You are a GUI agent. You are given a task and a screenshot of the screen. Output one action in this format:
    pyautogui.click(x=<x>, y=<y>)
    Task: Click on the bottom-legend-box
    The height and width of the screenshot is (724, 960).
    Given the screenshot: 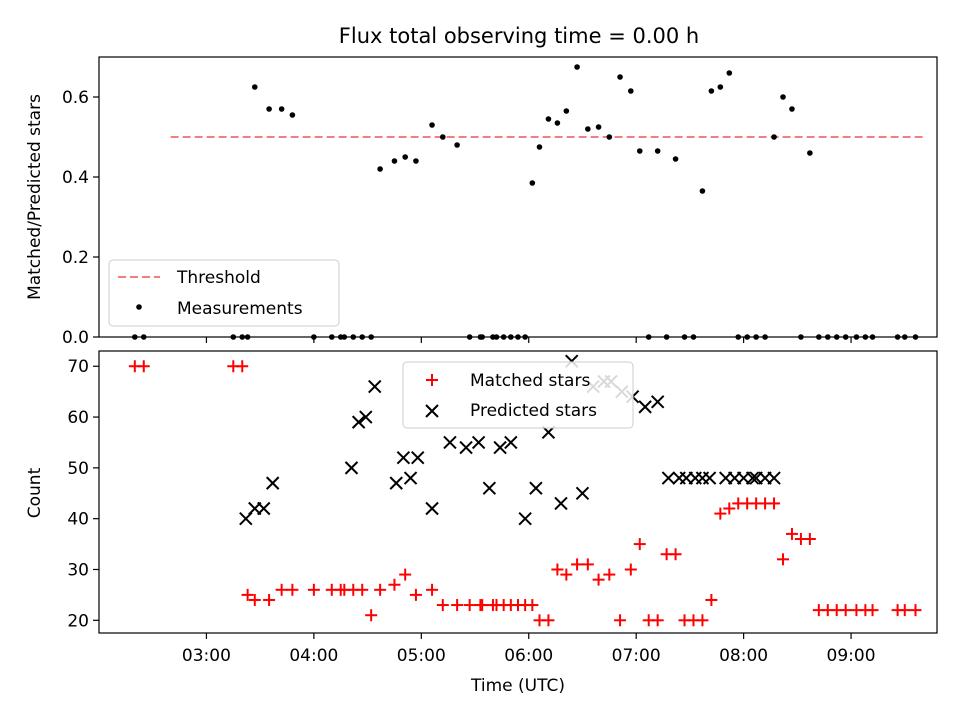 What is the action you would take?
    pyautogui.click(x=518, y=395)
    